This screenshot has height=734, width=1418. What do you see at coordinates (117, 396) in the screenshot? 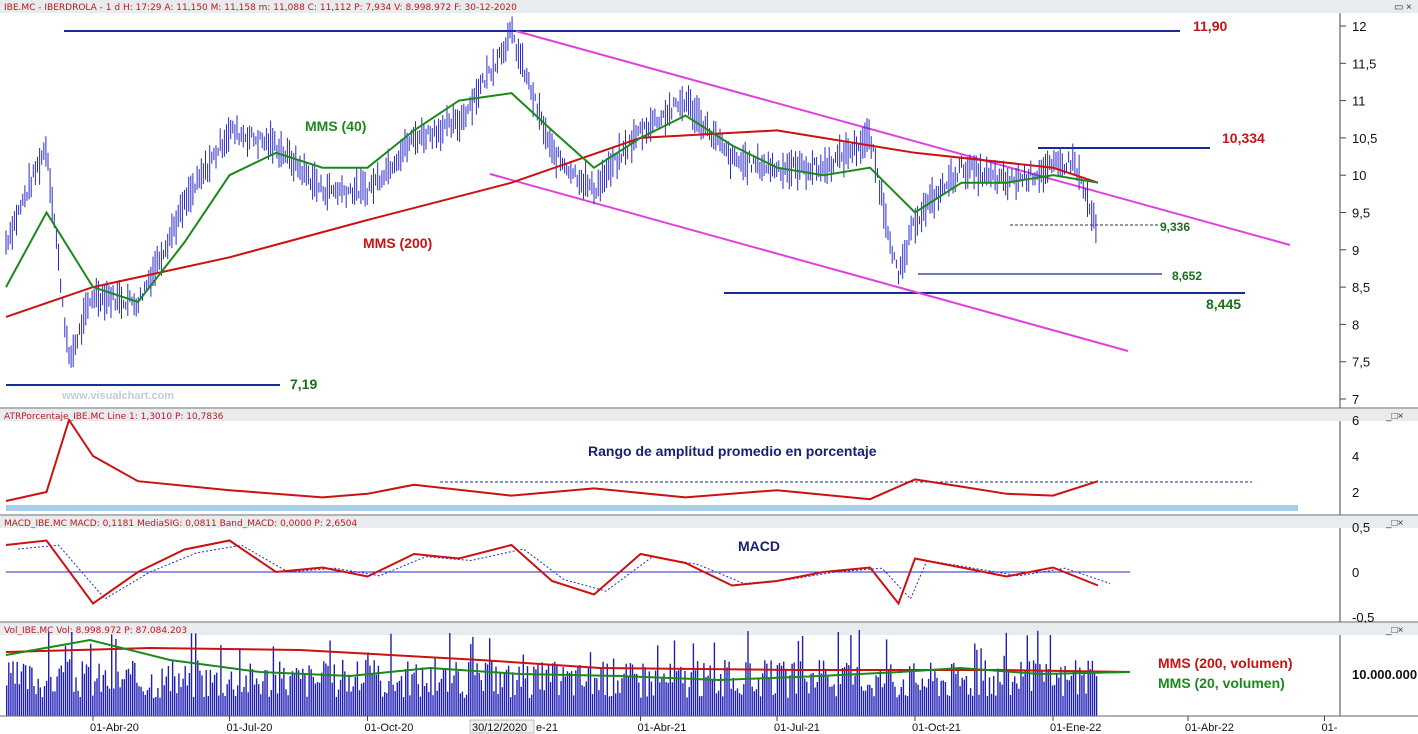
I see `watermark: www.visualchart.com` at bounding box center [117, 396].